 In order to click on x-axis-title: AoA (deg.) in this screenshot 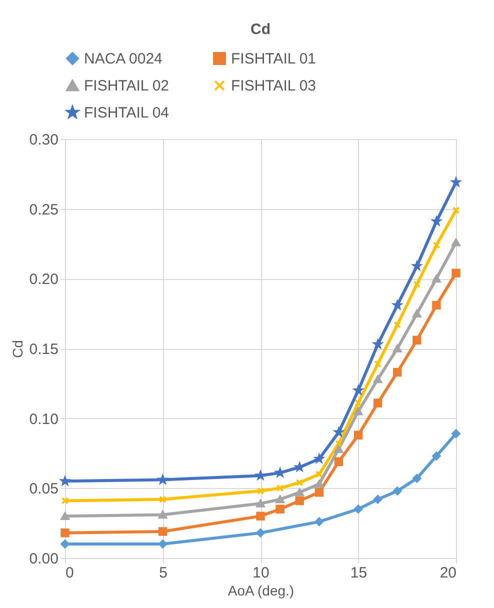, I will do `click(261, 590)`.